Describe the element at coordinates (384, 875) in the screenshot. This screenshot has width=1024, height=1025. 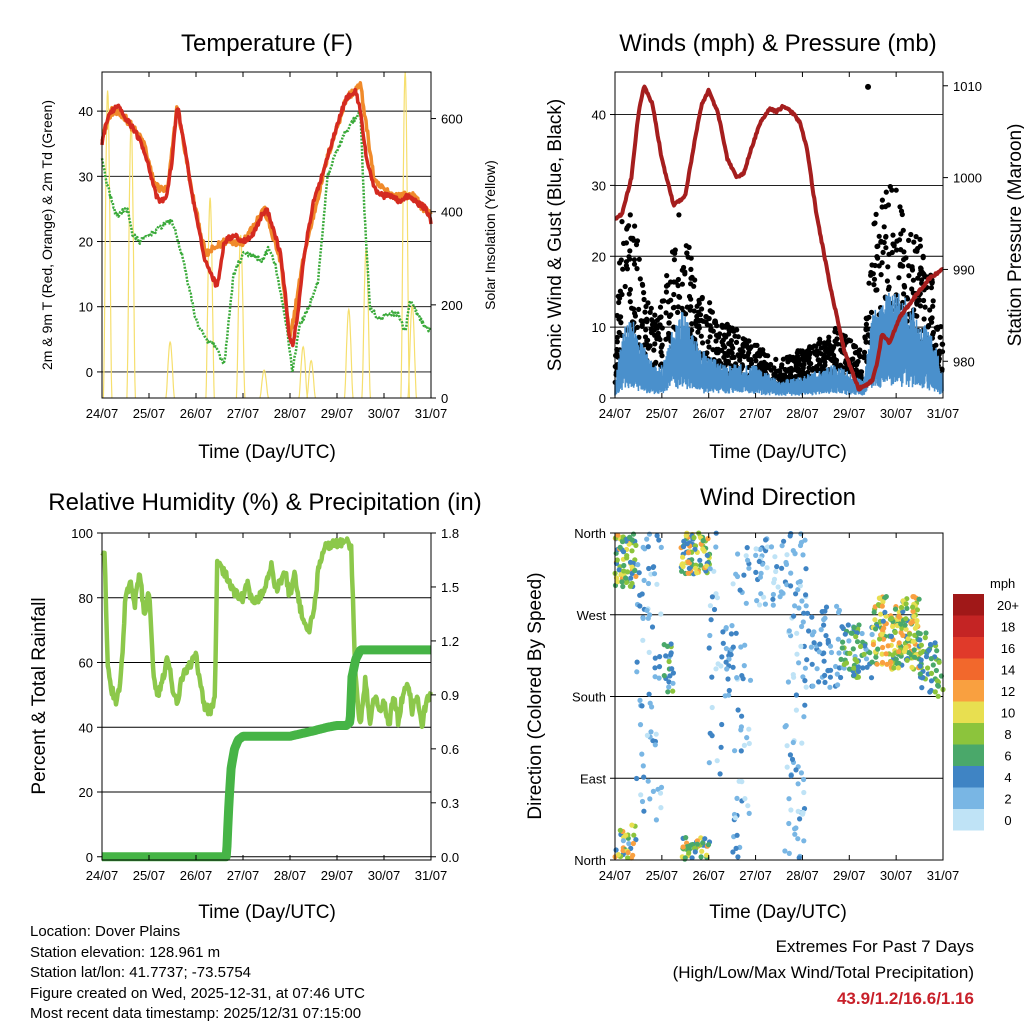
I see `x-tick-label: 30/07` at that location.